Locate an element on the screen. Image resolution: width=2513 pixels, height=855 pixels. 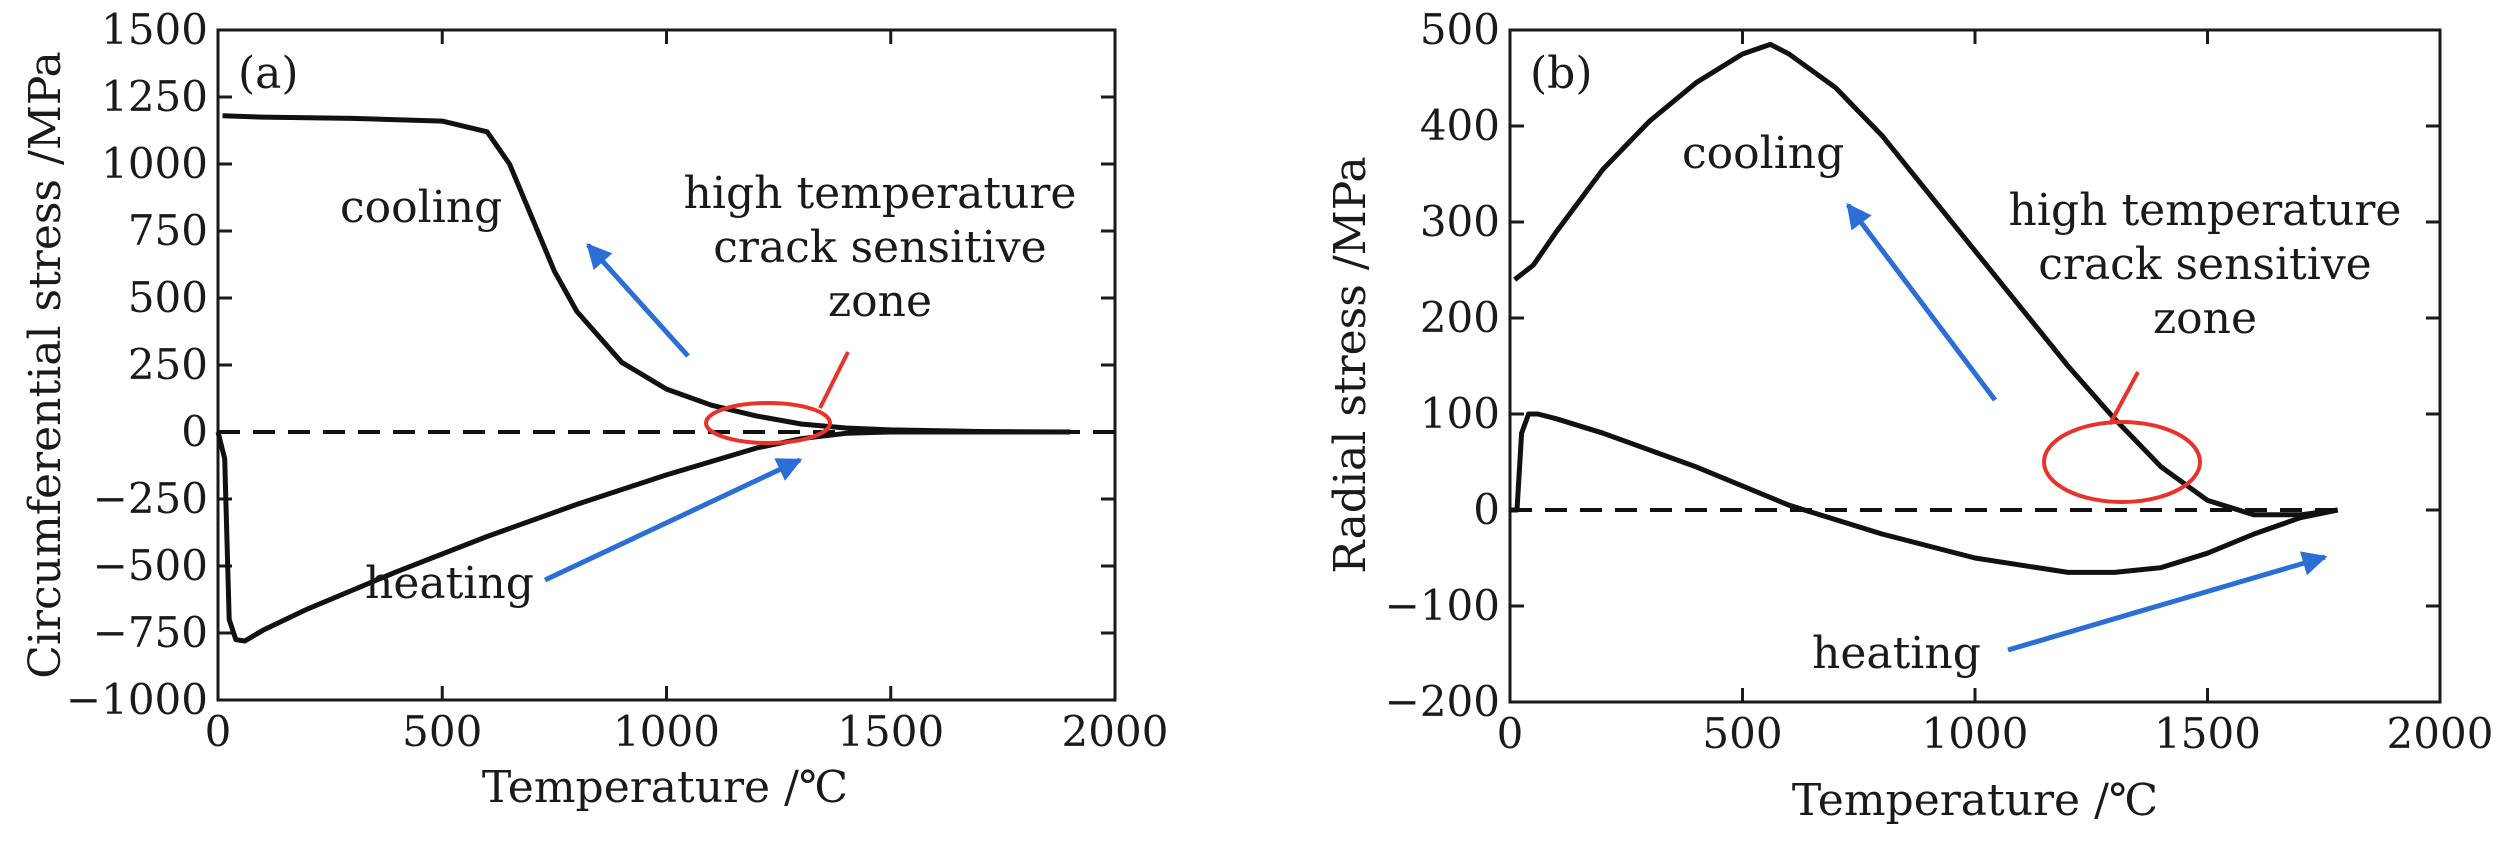
chart-a-x-axis-title: Temperature /℃ is located at coordinates (665, 787).